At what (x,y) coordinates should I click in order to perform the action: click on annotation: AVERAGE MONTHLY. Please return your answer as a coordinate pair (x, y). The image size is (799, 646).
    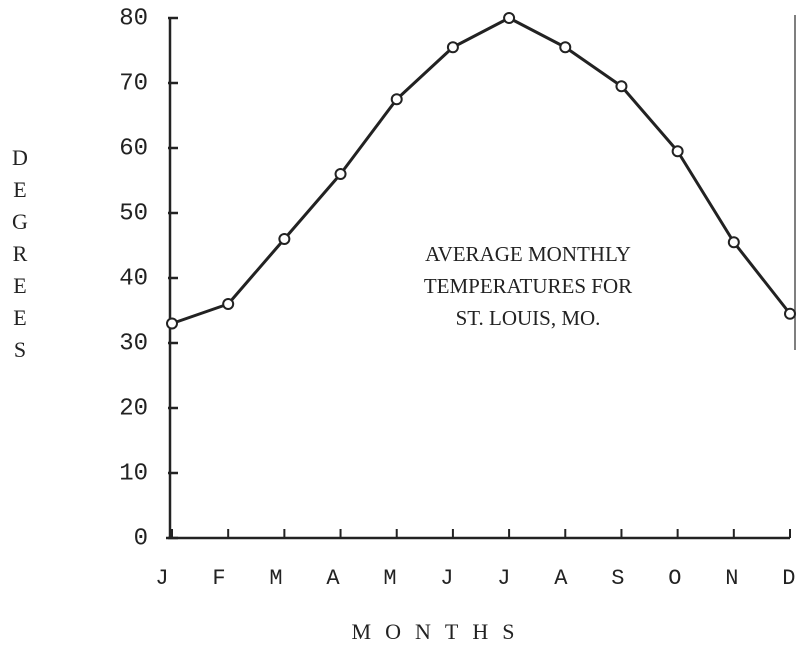
    Looking at the image, I should click on (528, 254).